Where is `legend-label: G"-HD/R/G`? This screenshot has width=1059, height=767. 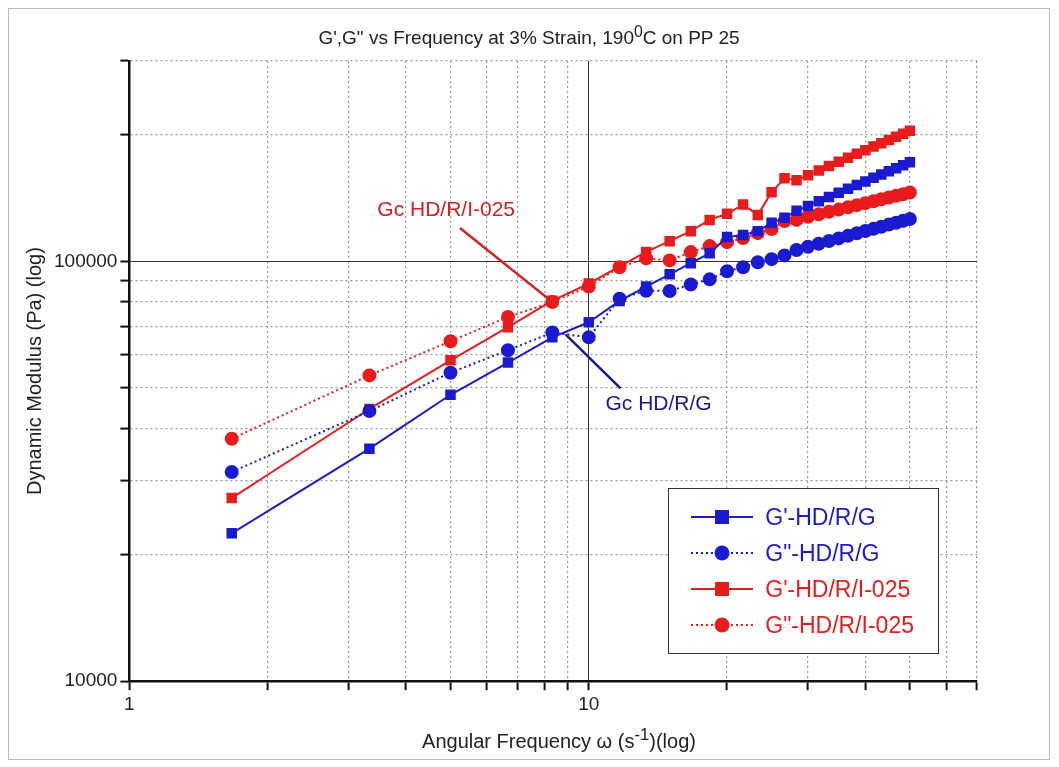 legend-label: G"-HD/R/G is located at coordinates (822, 553).